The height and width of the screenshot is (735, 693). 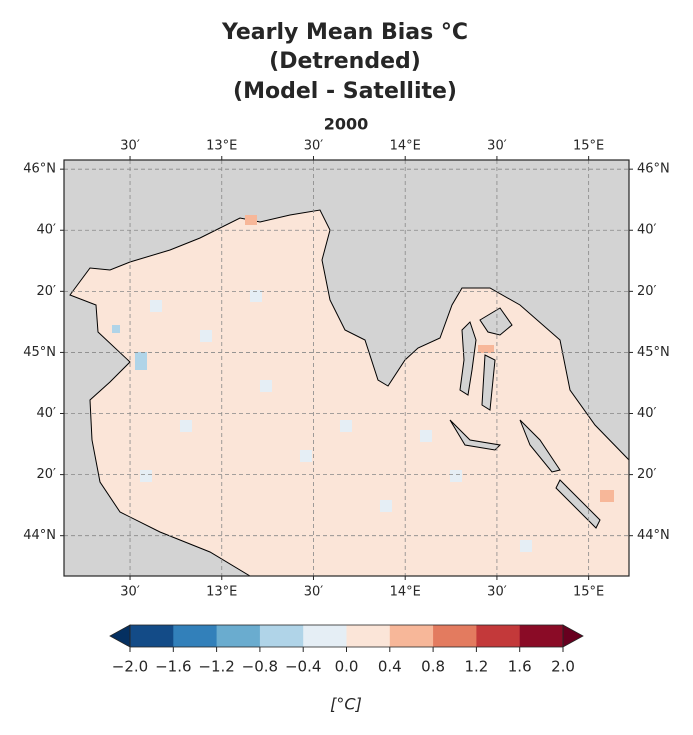 I want to click on colorbar-tick-label: 0.8, so click(x=433, y=667).